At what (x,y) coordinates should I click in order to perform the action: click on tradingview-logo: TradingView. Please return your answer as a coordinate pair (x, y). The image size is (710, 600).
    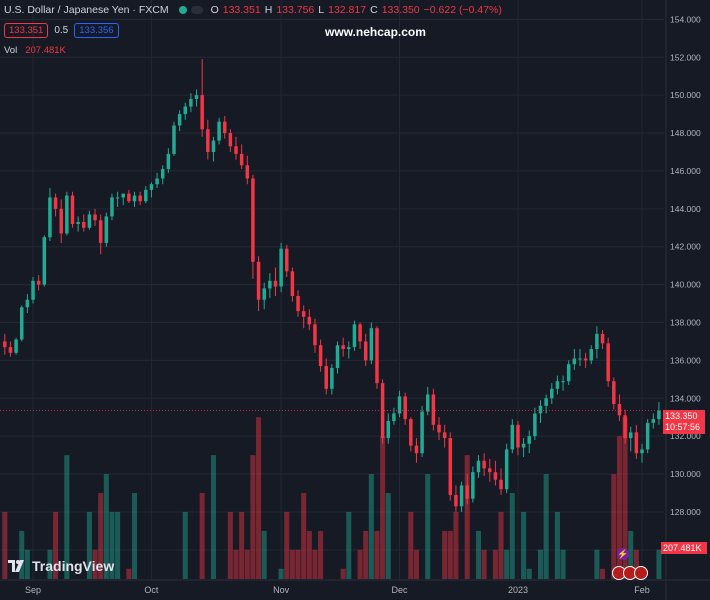
    Looking at the image, I should click on (61, 566).